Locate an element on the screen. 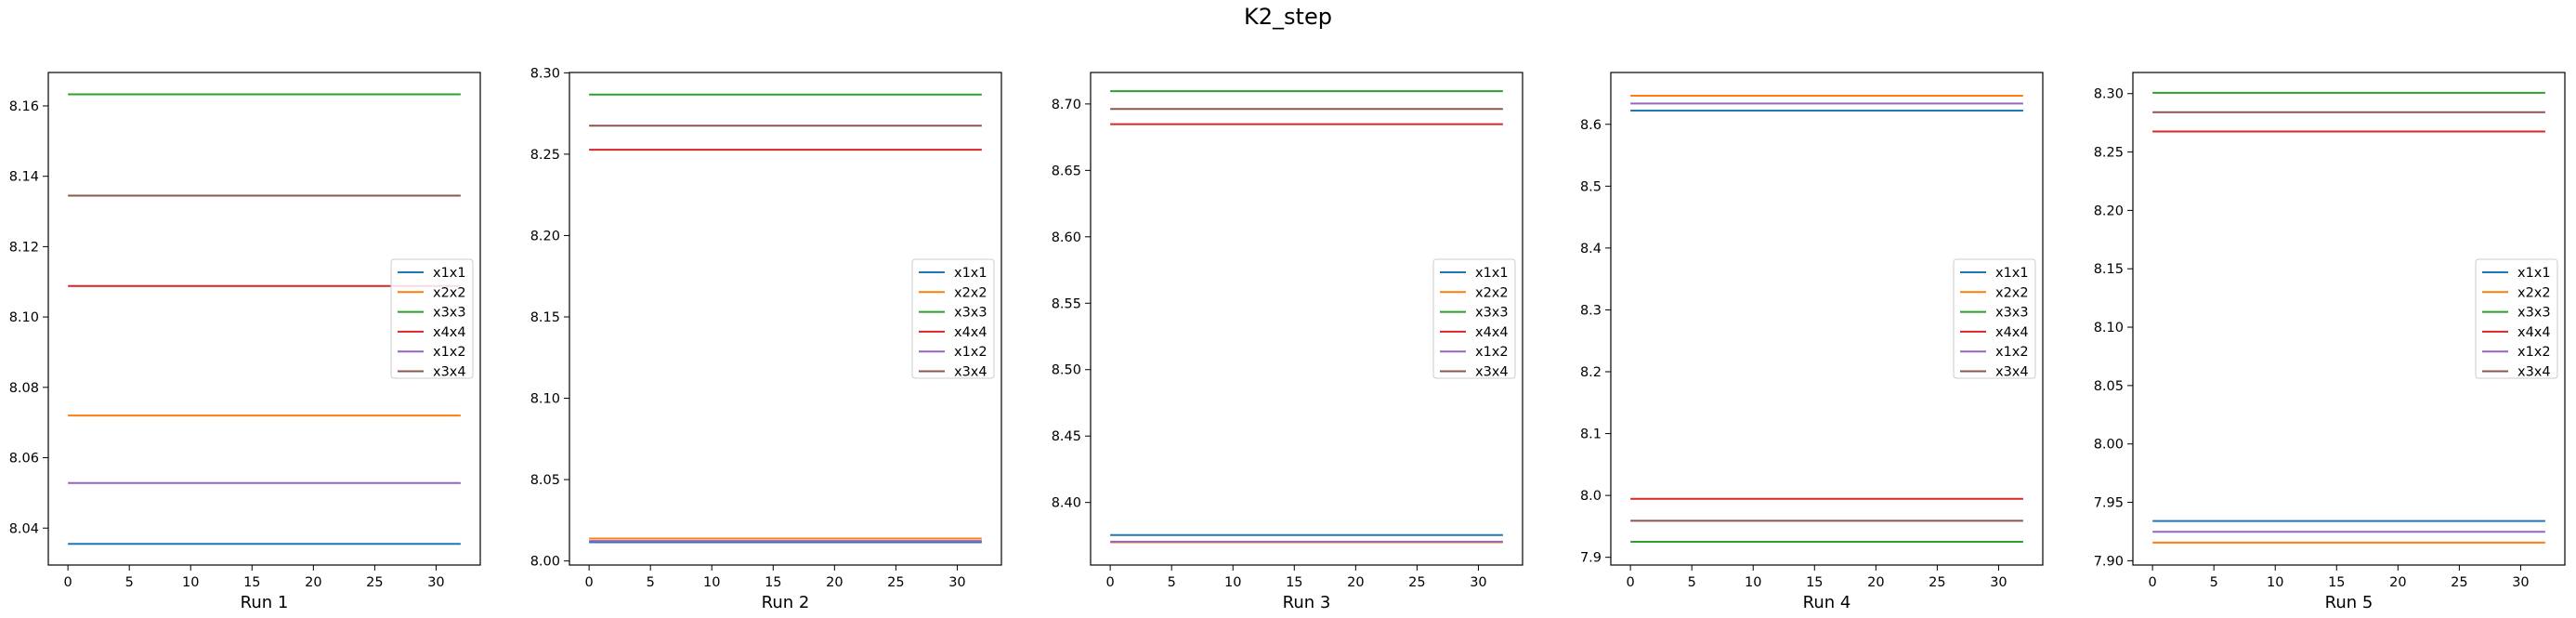 The width and height of the screenshot is (2576, 618). figure-title: K2_step is located at coordinates (1288, 17).